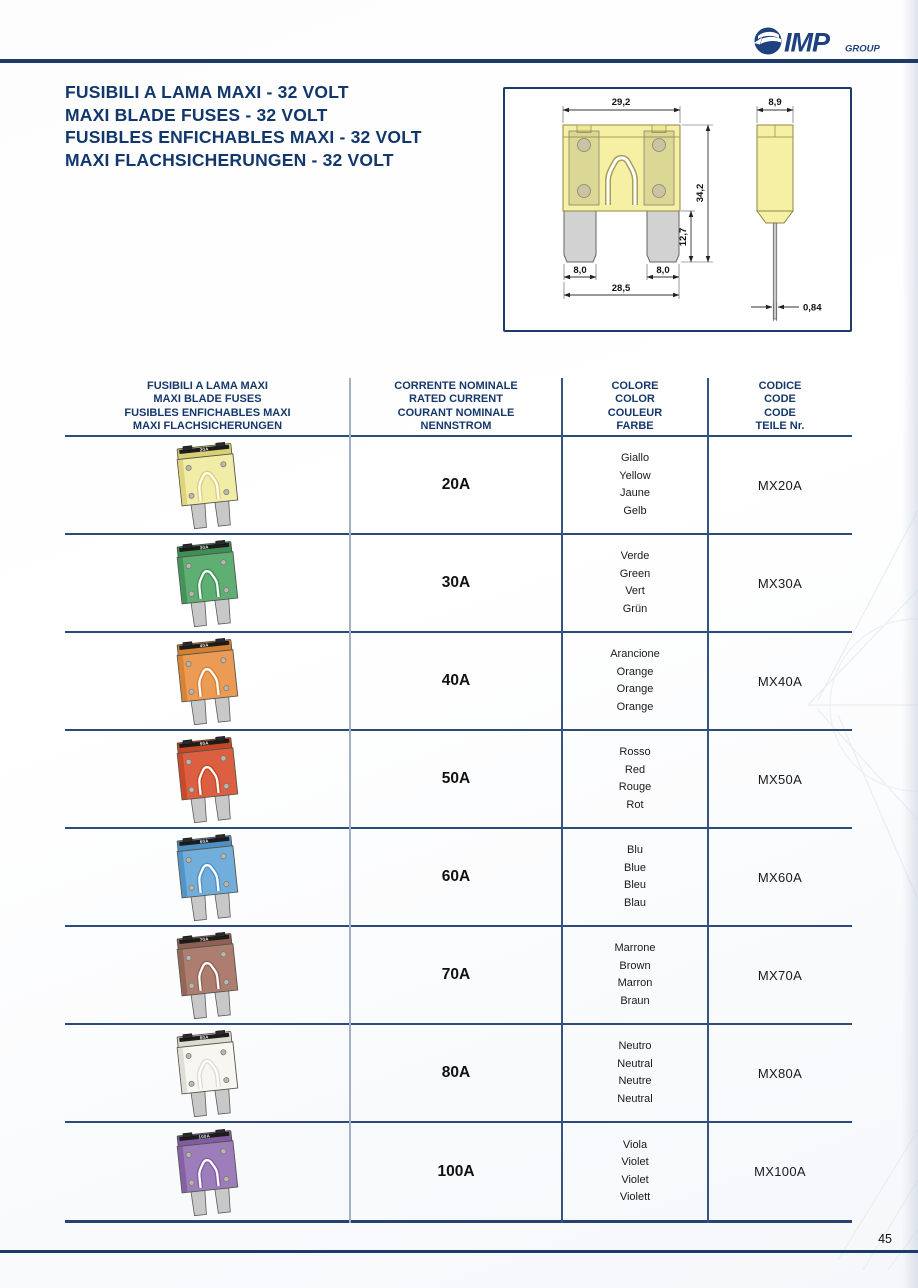  I want to click on page-edge-shading, so click(910, 644).